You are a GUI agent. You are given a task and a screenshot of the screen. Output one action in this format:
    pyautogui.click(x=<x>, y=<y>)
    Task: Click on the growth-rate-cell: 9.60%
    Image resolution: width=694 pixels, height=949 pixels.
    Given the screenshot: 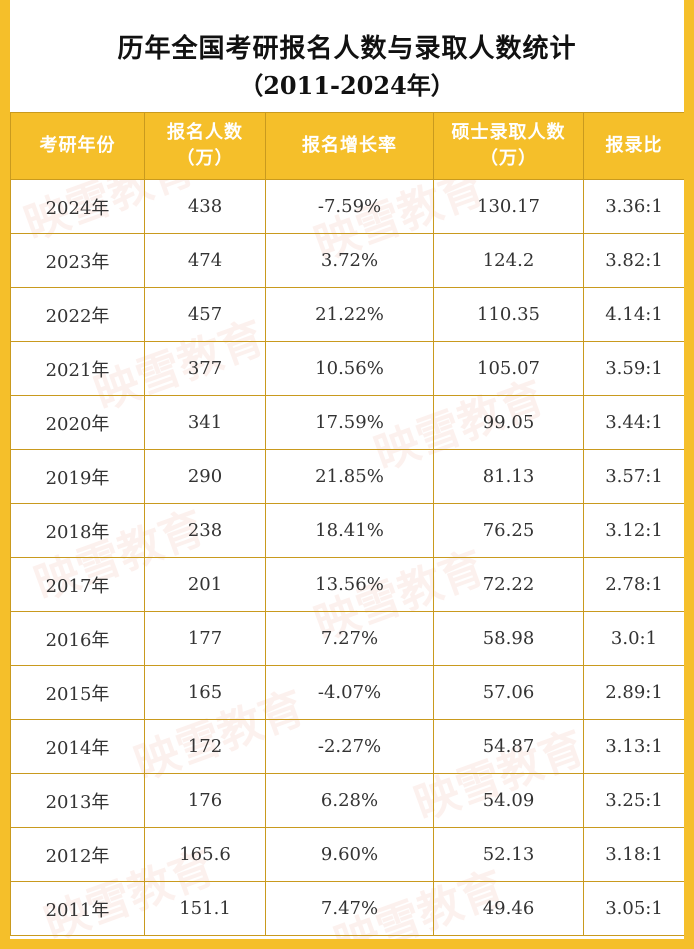 What is the action you would take?
    pyautogui.click(x=349, y=854)
    